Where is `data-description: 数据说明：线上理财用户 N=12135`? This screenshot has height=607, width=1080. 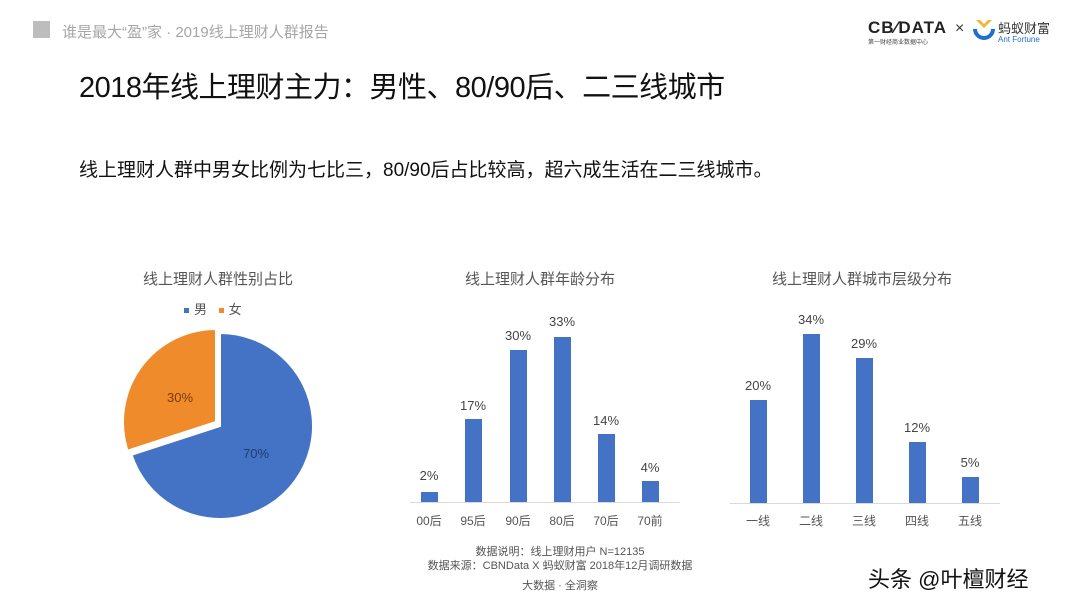 data-description: 数据说明：线上理财用户 N=12135 is located at coordinates (560, 552).